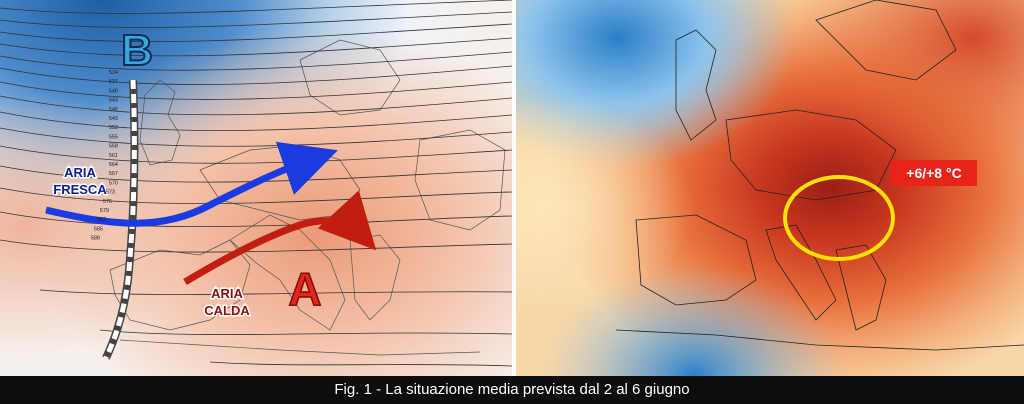 The height and width of the screenshot is (404, 1024). I want to click on isohypse-value-534: 534, so click(113, 73).